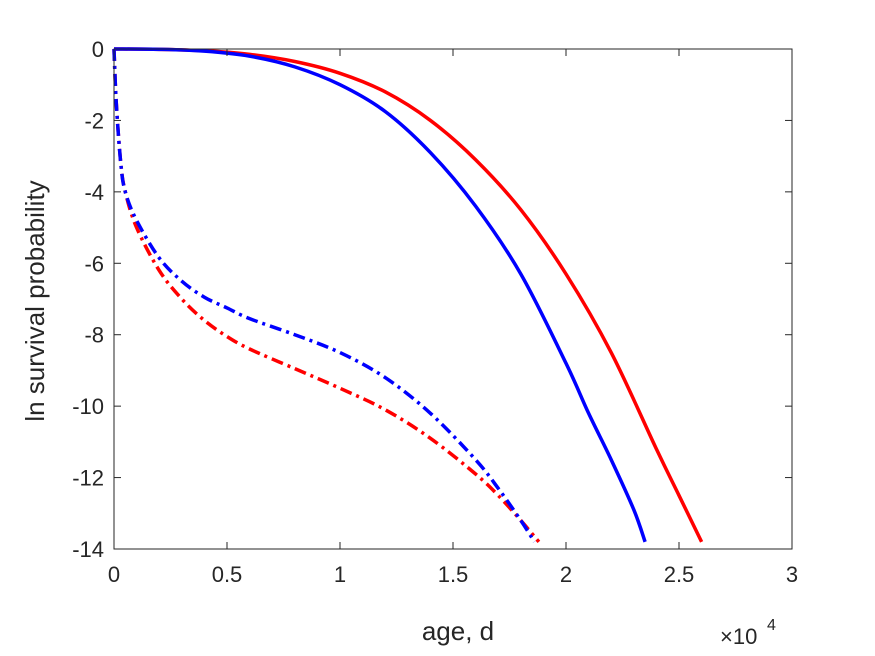 This screenshot has width=875, height=656. What do you see at coordinates (35, 300) in the screenshot?
I see `y-axis-label: ln survival probability` at bounding box center [35, 300].